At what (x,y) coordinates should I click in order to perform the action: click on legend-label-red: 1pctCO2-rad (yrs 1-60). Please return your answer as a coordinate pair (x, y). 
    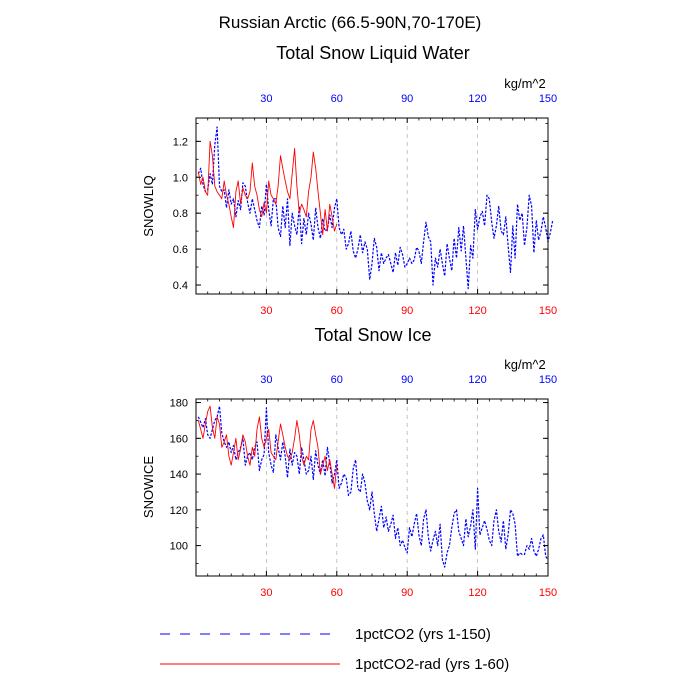
    Looking at the image, I should click on (432, 664).